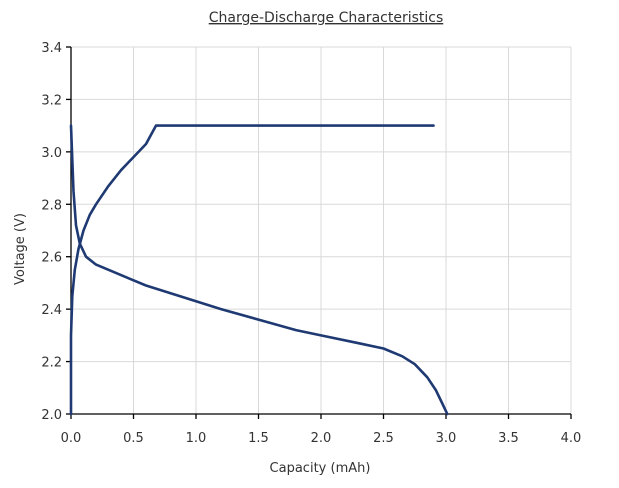 The image size is (619, 488). Describe the element at coordinates (508, 438) in the screenshot. I see `x-tick-label: 3.5` at that location.